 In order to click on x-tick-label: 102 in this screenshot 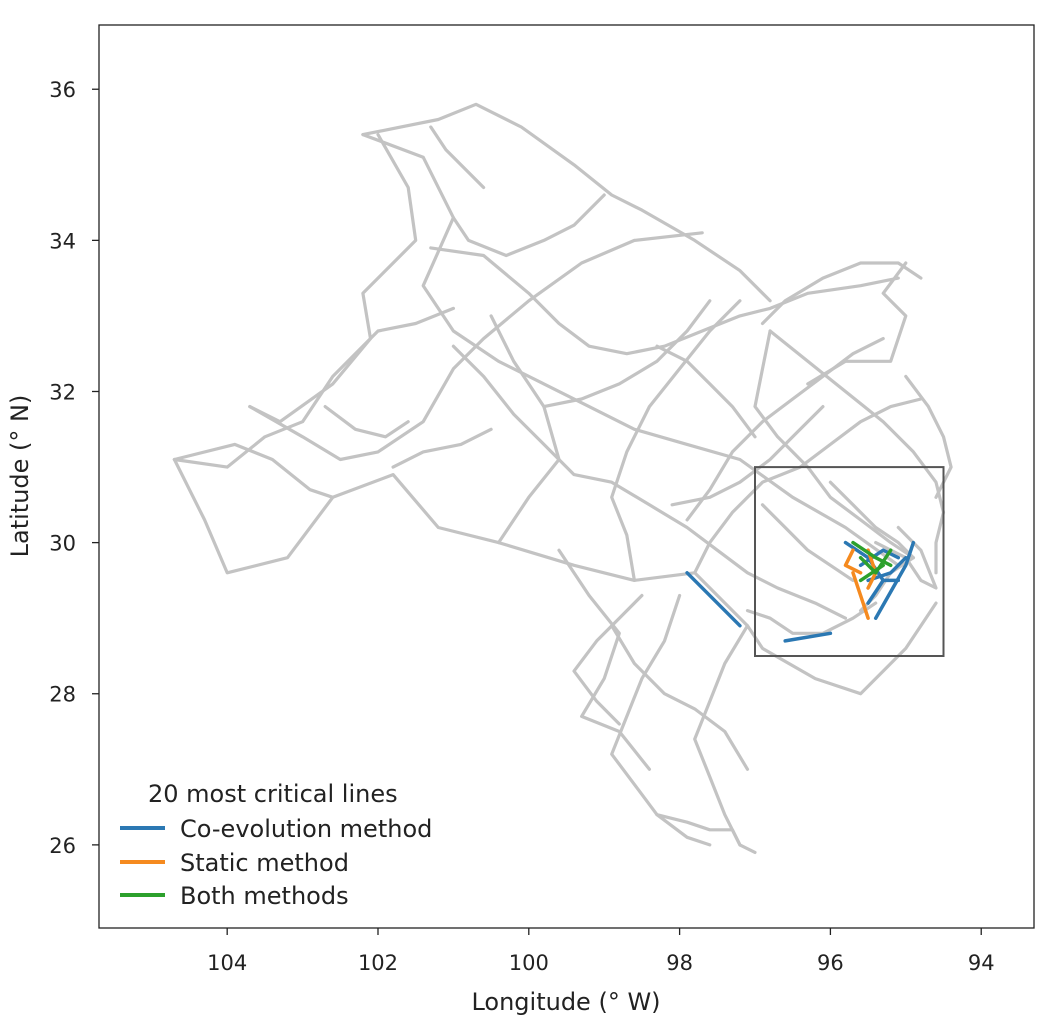, I will do `click(378, 963)`.